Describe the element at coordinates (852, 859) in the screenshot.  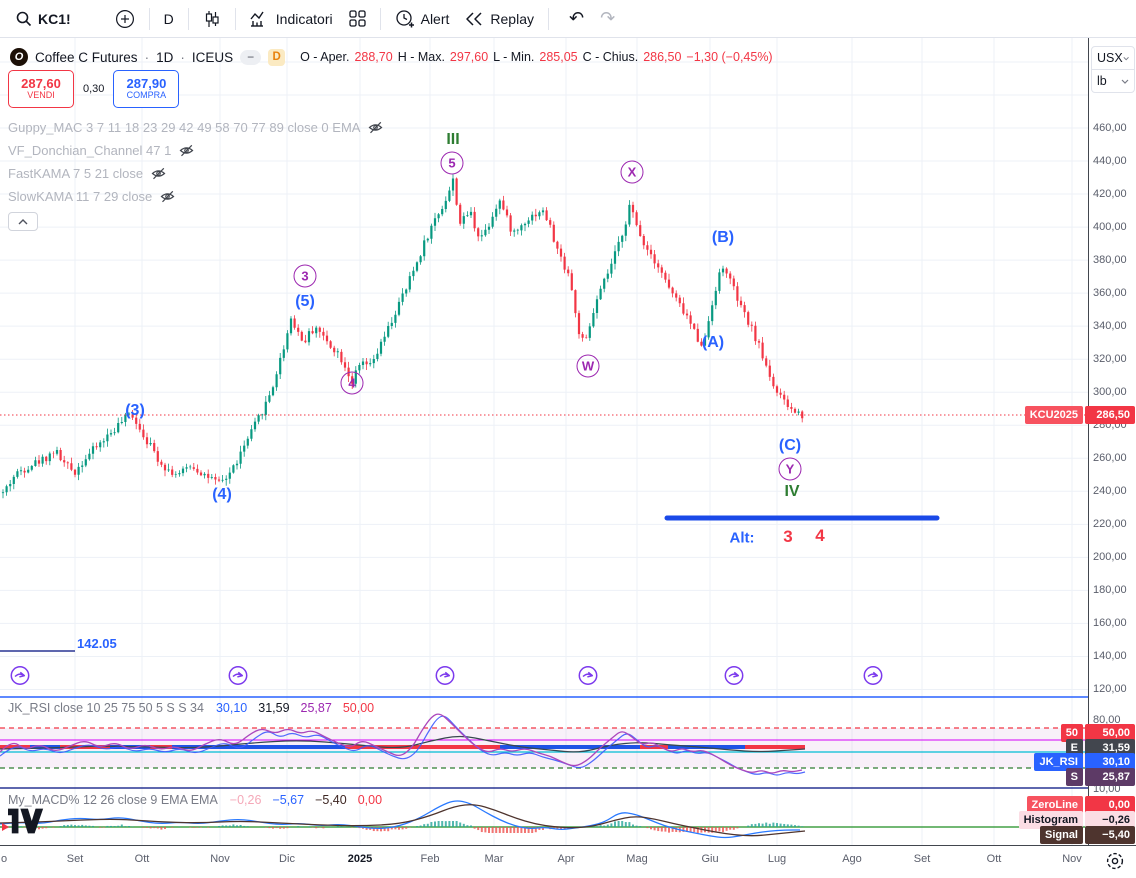
I see `time-axis-label: Ago` at that location.